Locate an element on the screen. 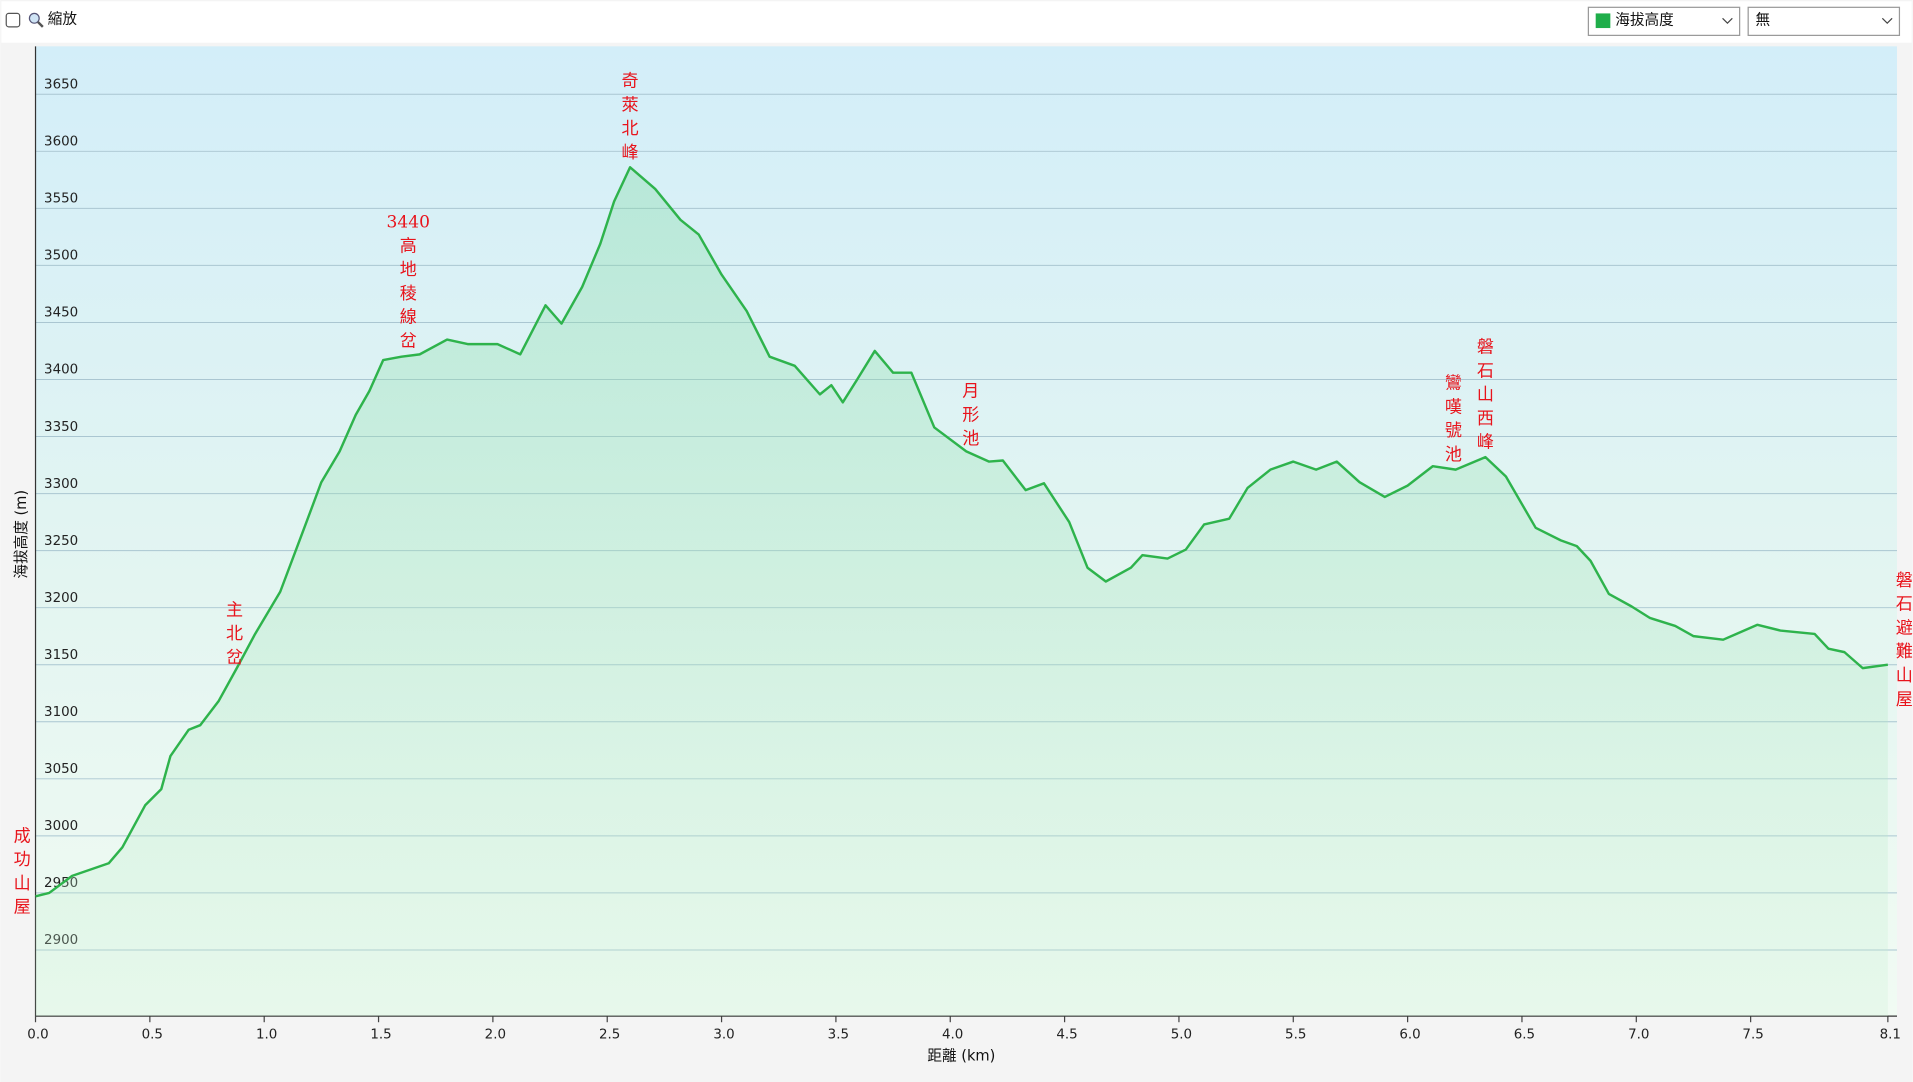  series-swatch is located at coordinates (1603, 21).